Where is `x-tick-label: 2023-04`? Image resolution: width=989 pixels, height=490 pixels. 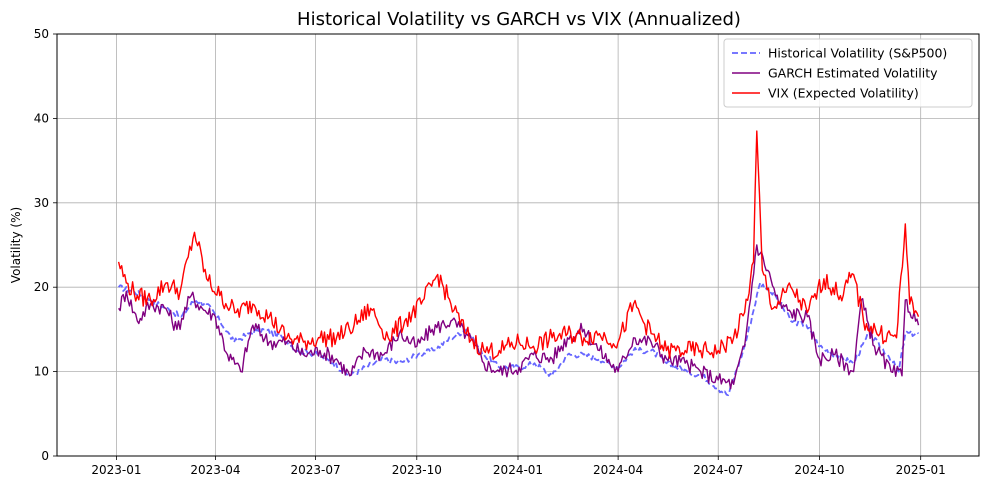 x-tick-label: 2023-04 is located at coordinates (215, 470).